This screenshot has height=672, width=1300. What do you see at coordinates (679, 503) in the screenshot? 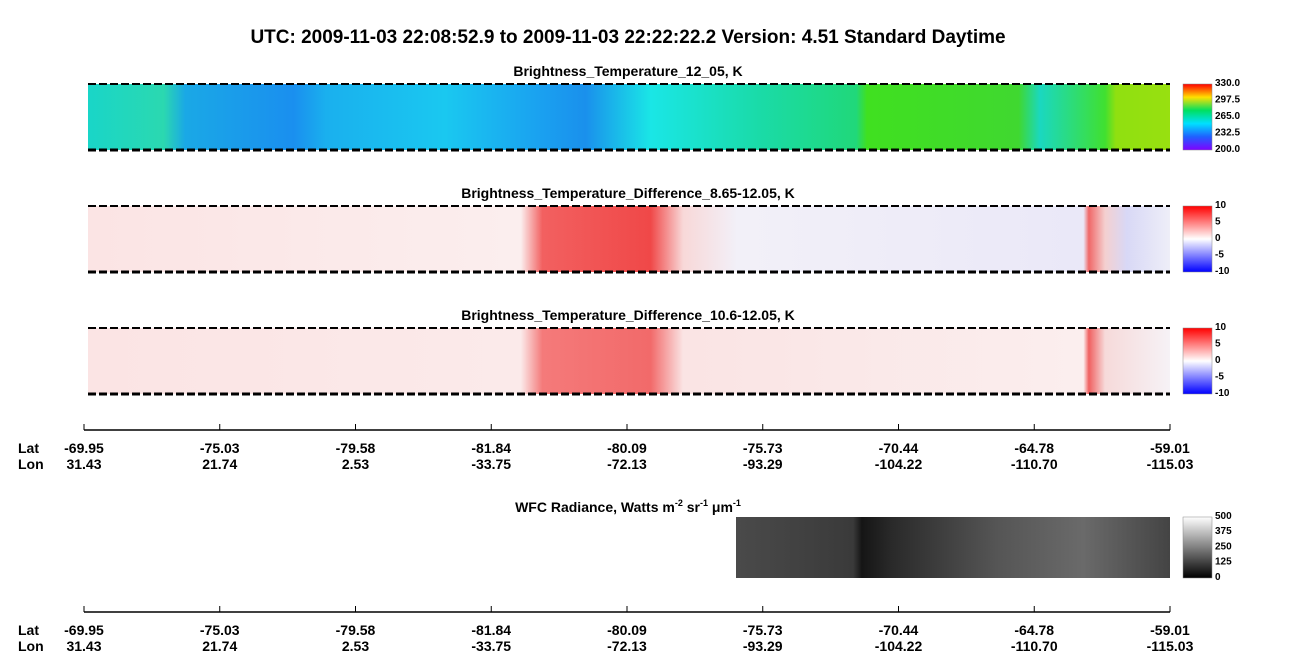
I see `title-sup: -2` at bounding box center [679, 503].